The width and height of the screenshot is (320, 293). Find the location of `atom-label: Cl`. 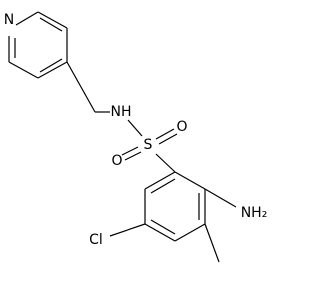

atom-label: Cl is located at coordinates (96, 240).